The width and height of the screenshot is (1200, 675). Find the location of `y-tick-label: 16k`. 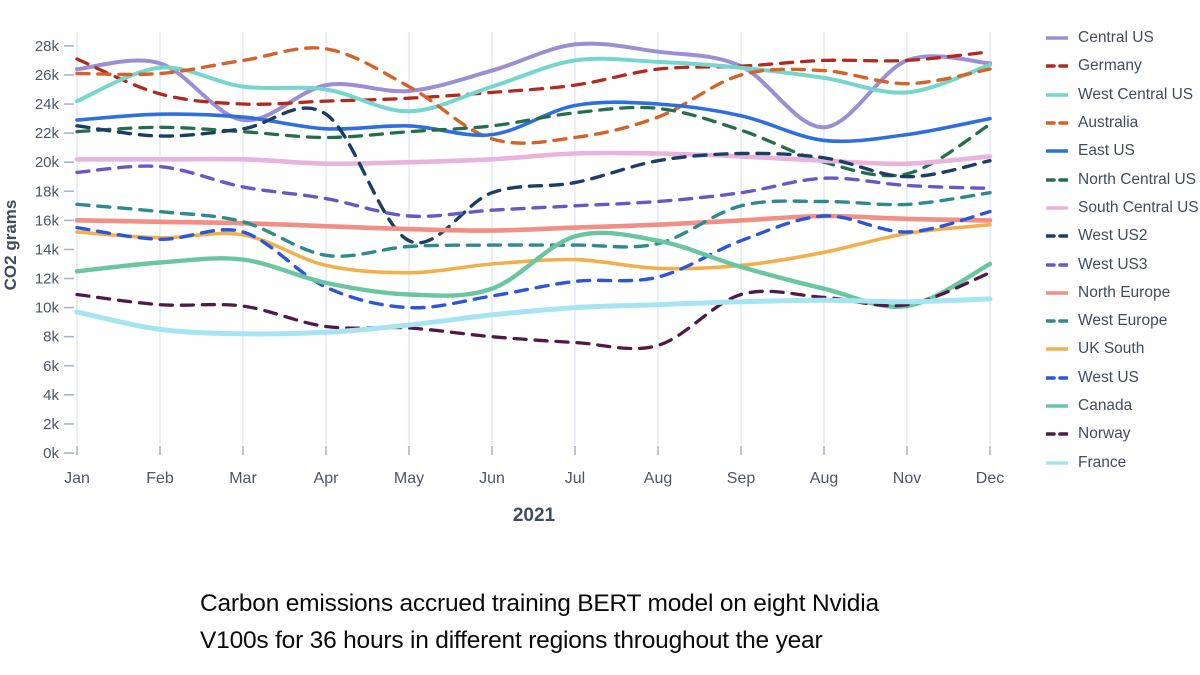

y-tick-label: 16k is located at coordinates (47, 220).